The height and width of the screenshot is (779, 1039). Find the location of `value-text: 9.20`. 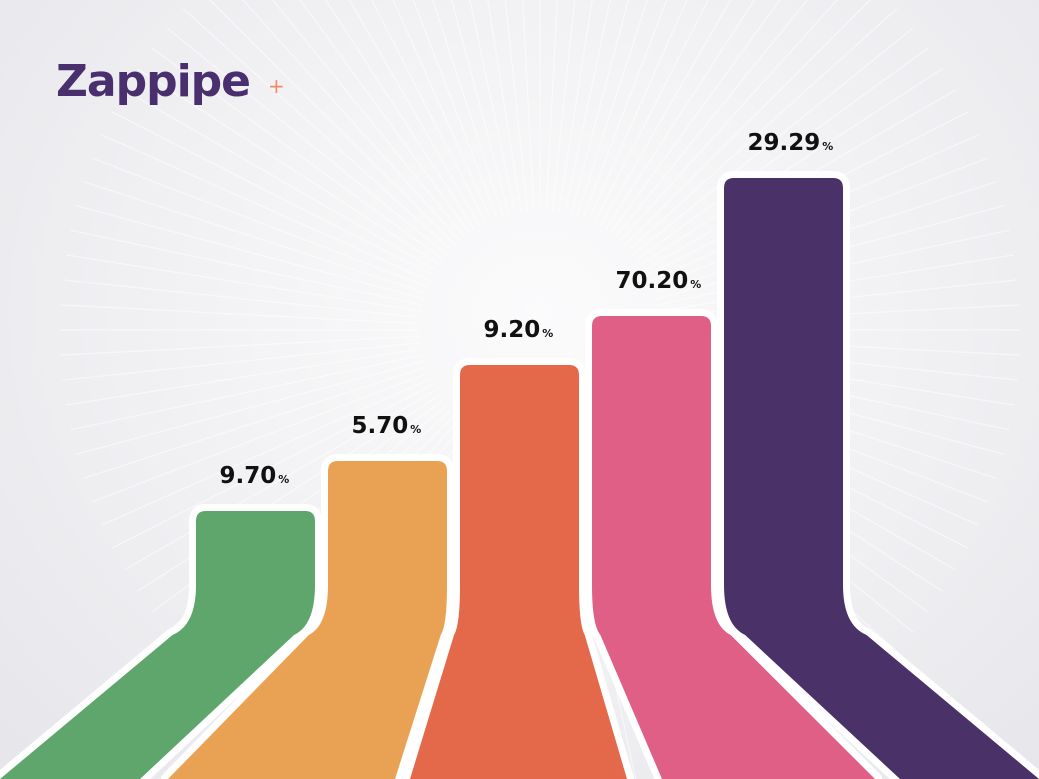

value-text: 9.20 is located at coordinates (512, 330).